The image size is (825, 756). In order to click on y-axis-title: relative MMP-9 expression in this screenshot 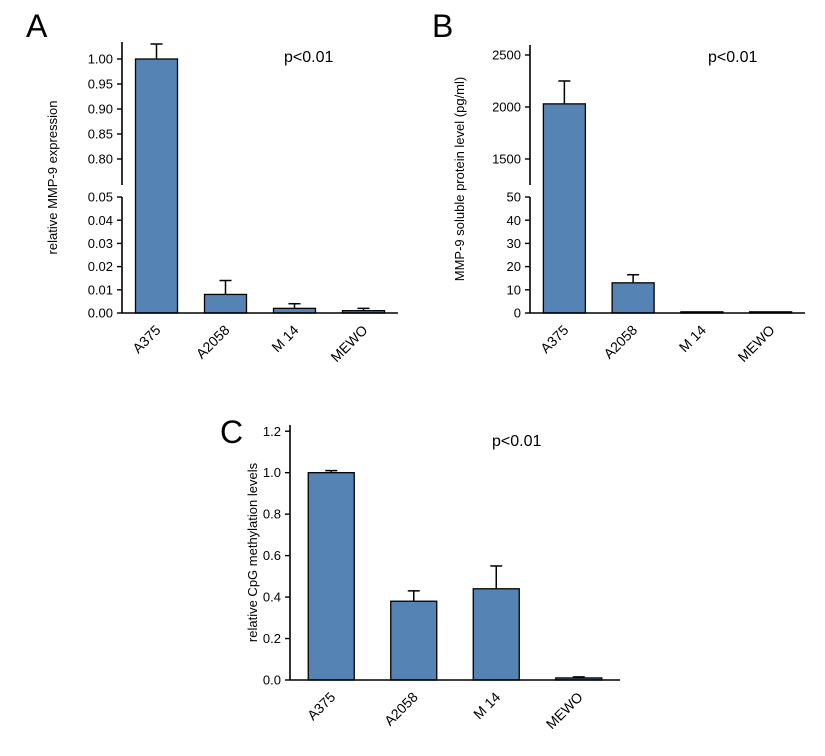, I will do `click(52, 178)`.